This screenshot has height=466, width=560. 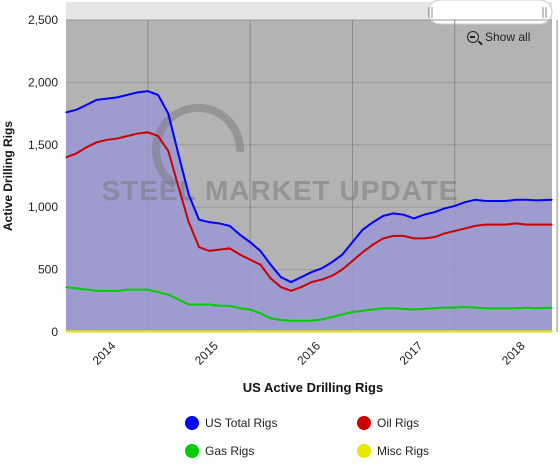 What do you see at coordinates (313, 387) in the screenshot?
I see `x-axis-label: US Active Drilling Rigs` at bounding box center [313, 387].